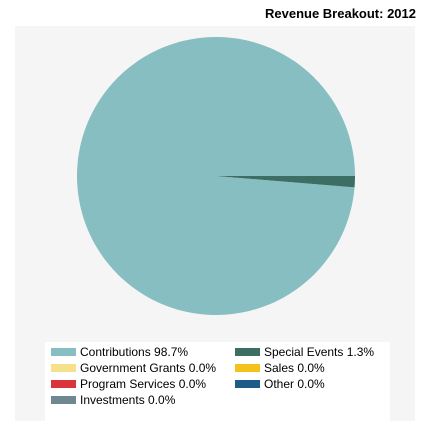 This screenshot has width=430, height=434. I want to click on chart-title: Revenue Breakout: 2012, so click(340, 13).